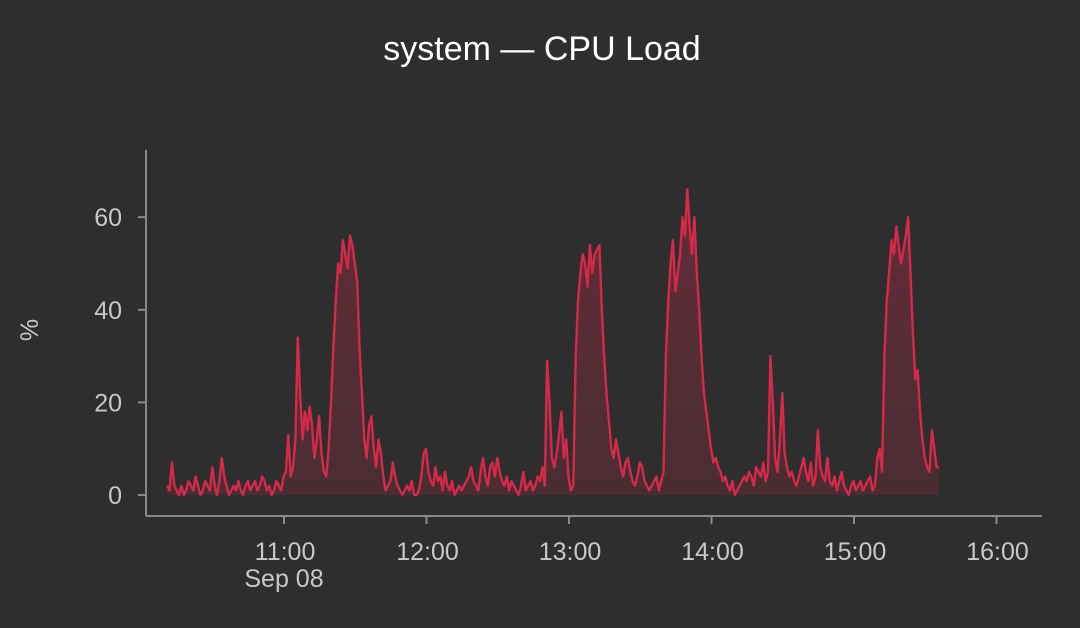 The height and width of the screenshot is (628, 1080). I want to click on chart-title: system — CPU Load, so click(541, 49).